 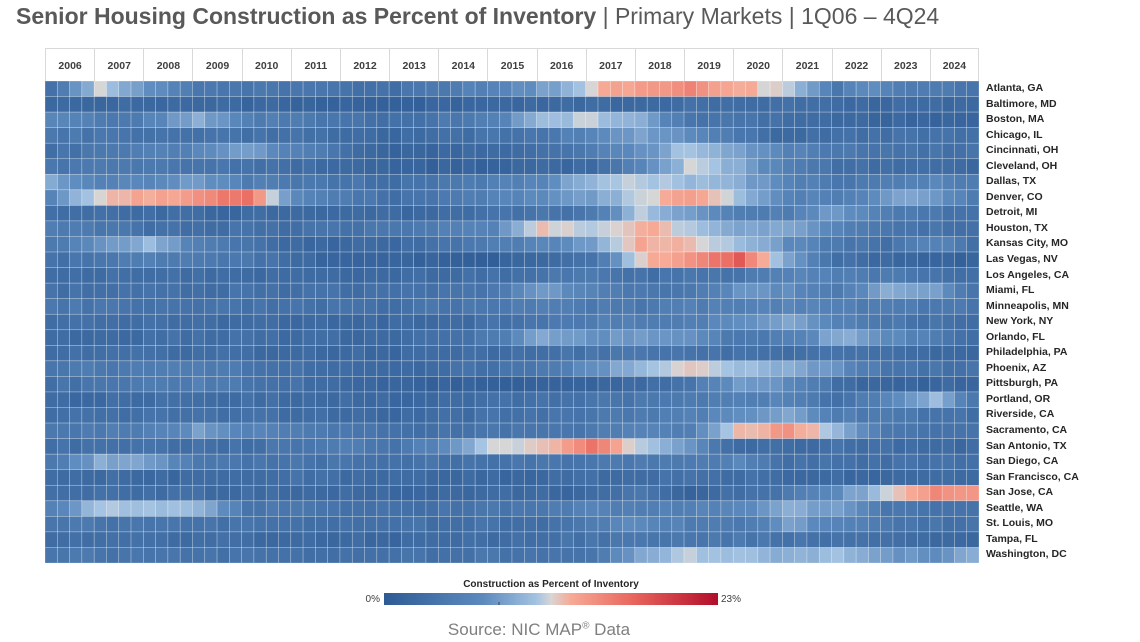 What do you see at coordinates (1032, 476) in the screenshot?
I see `market-label: San Francisco, CA` at bounding box center [1032, 476].